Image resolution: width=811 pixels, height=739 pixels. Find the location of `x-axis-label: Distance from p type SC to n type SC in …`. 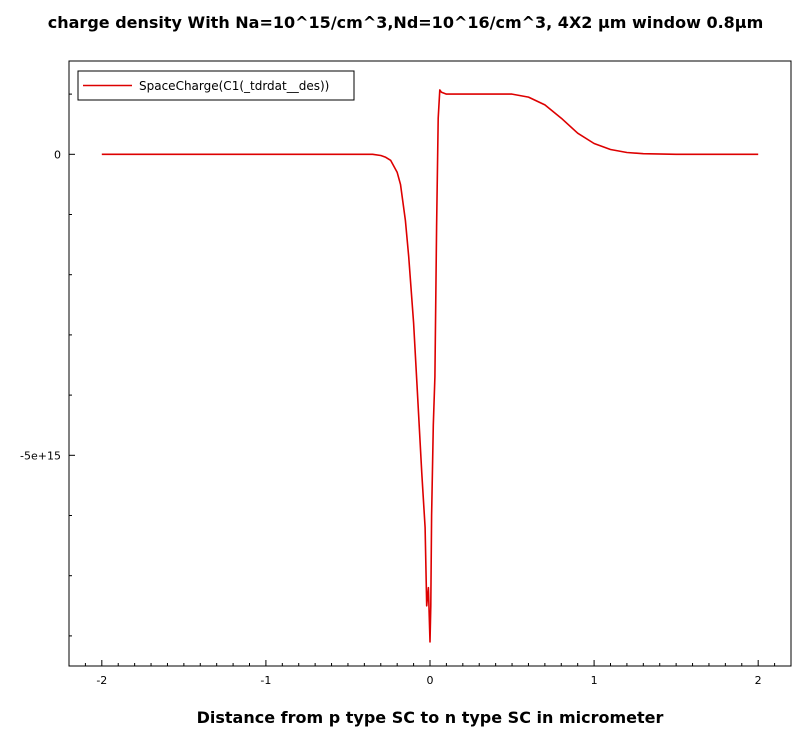

x-axis-label: Distance from p type SC to n type SC in … is located at coordinates (430, 717).